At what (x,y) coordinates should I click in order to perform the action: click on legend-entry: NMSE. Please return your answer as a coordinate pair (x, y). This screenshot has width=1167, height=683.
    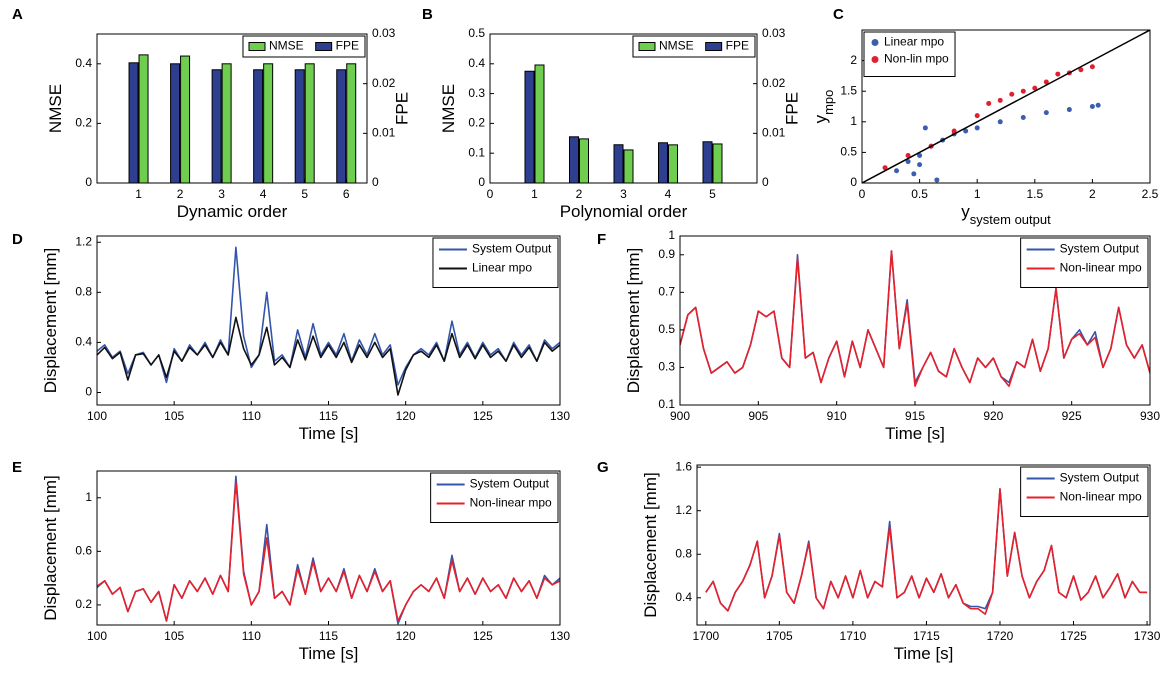
    Looking at the image, I should click on (666, 46).